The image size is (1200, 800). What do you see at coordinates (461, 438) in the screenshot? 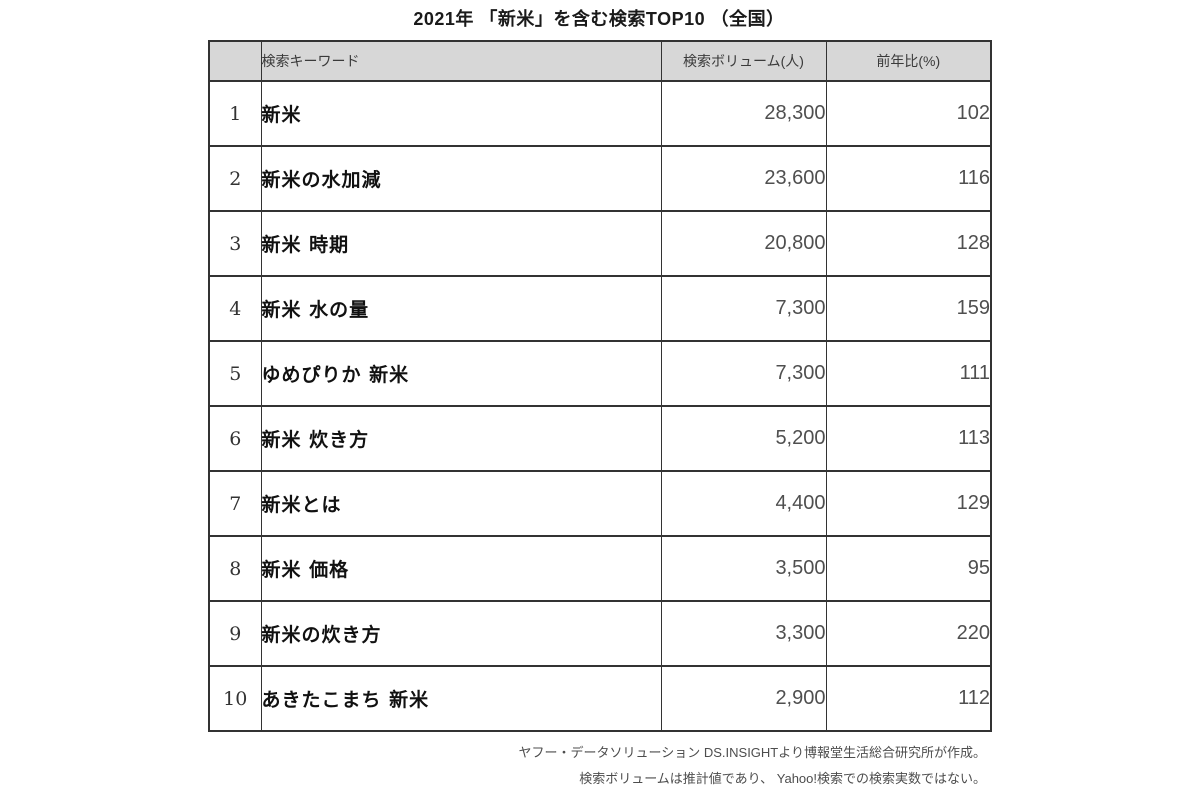
I see `keyword-cell: 新米 炊き方` at bounding box center [461, 438].